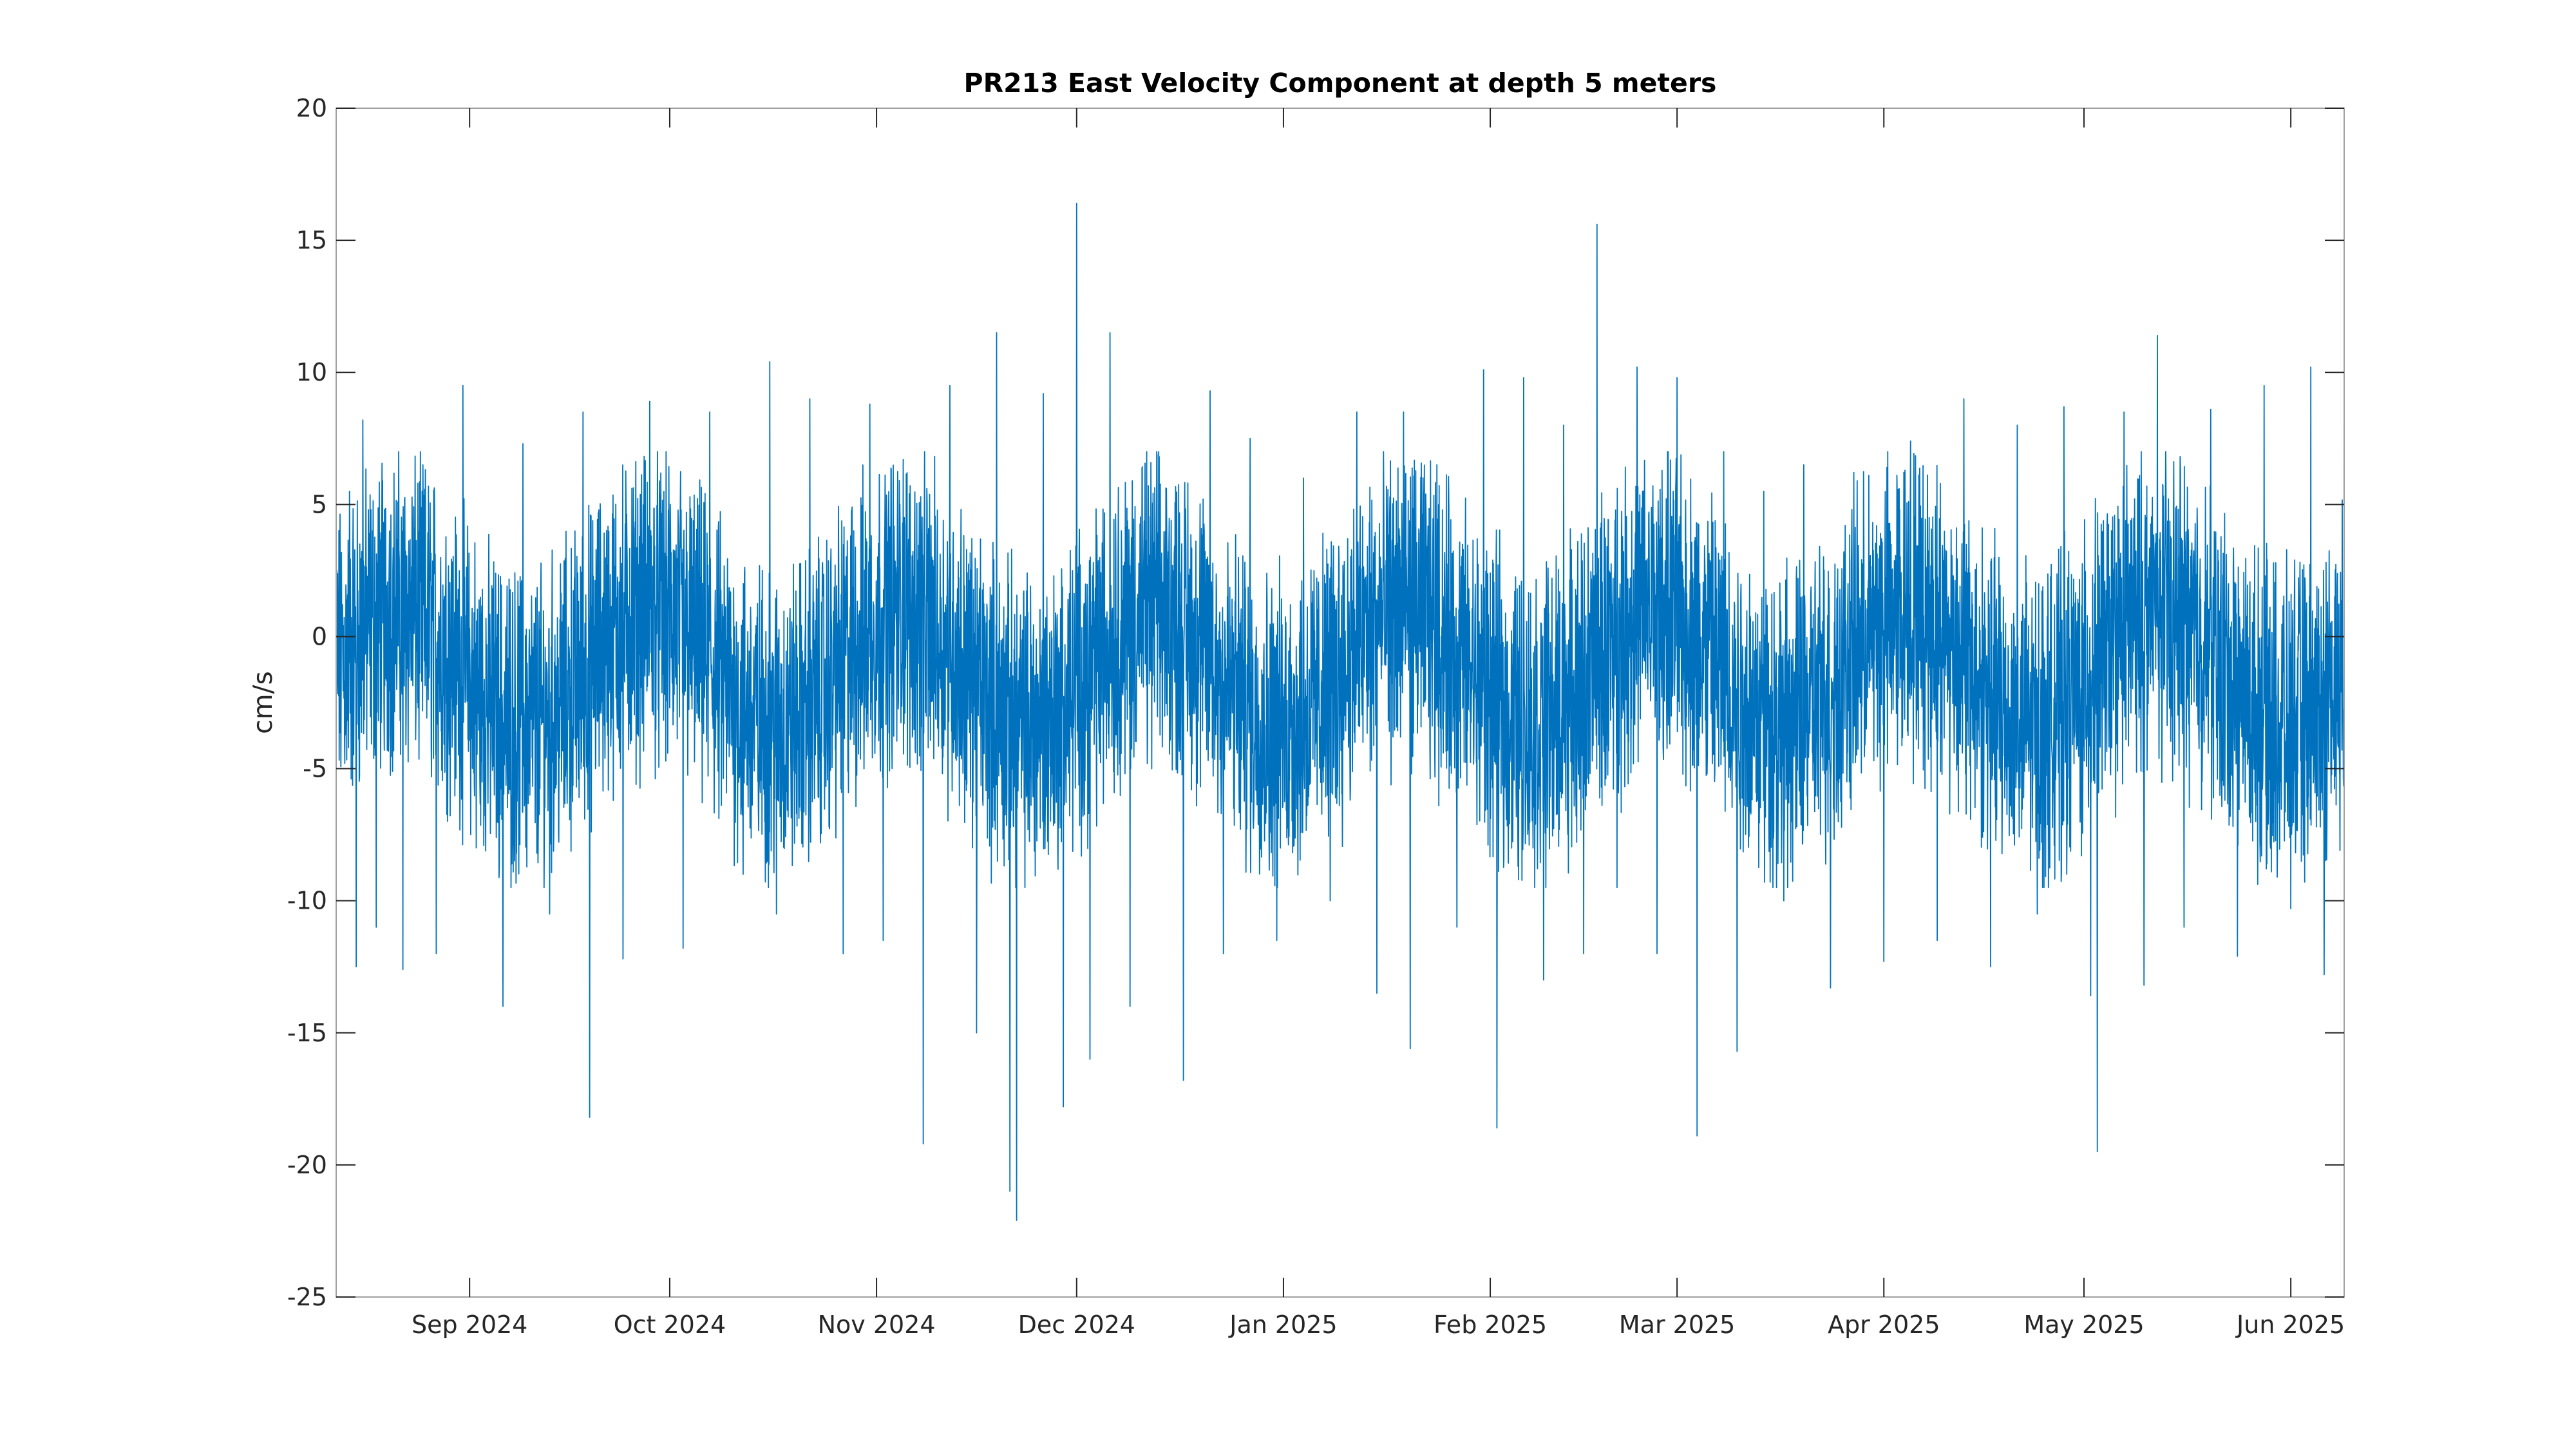 The height and width of the screenshot is (1449, 2576). What do you see at coordinates (670, 1325) in the screenshot?
I see `x-tick-label: Oct 2024` at bounding box center [670, 1325].